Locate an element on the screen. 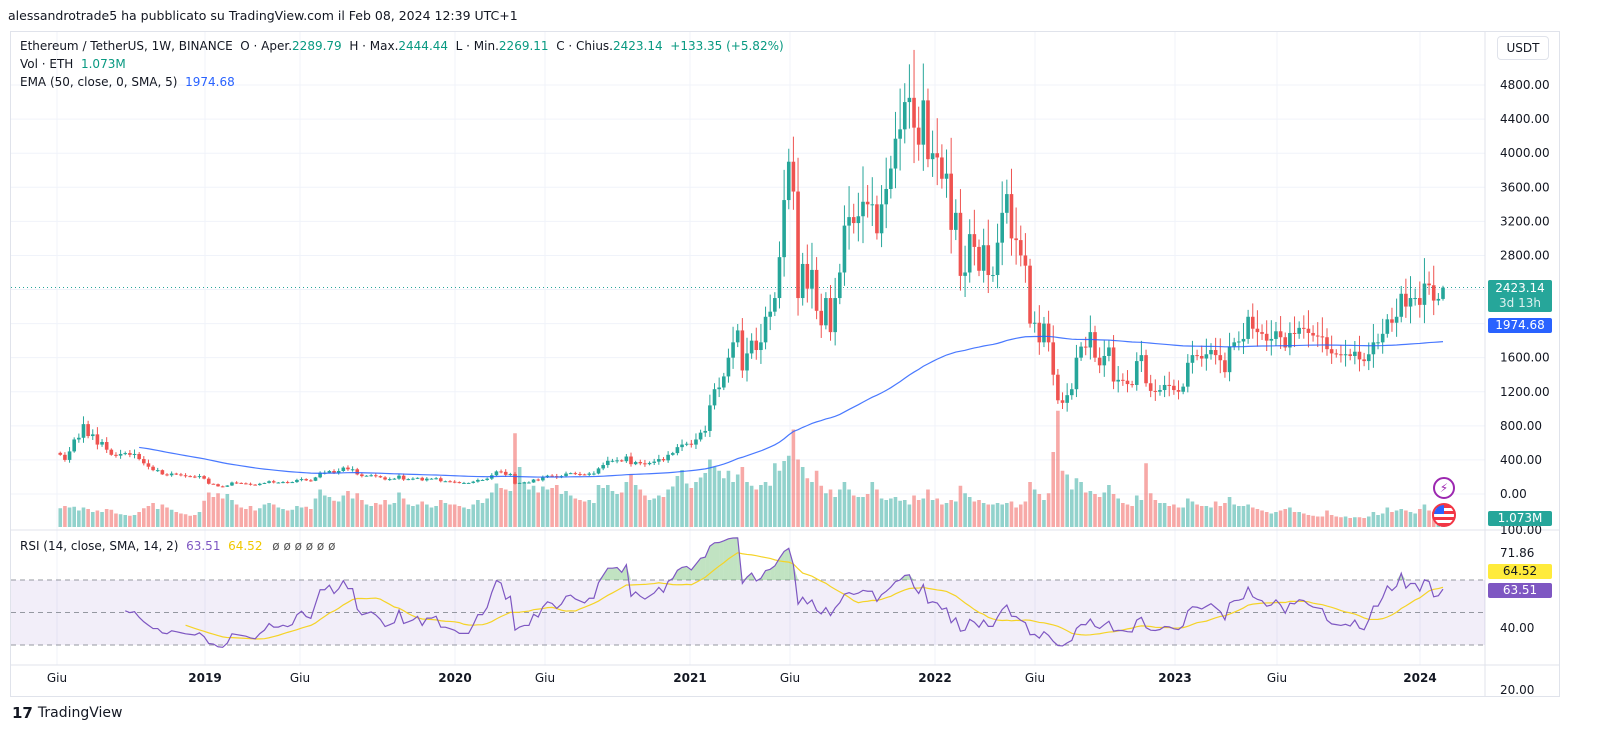 The width and height of the screenshot is (1600, 746). rsi-tick-label: 100.00 is located at coordinates (1521, 530).